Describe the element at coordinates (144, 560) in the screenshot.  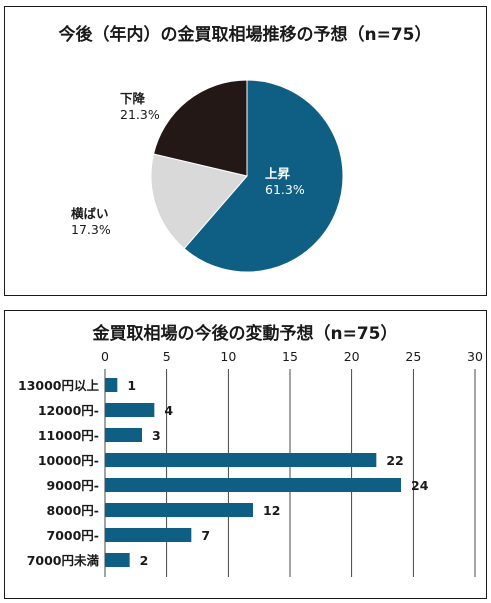
I see `bar-value-label-7: 2` at that location.